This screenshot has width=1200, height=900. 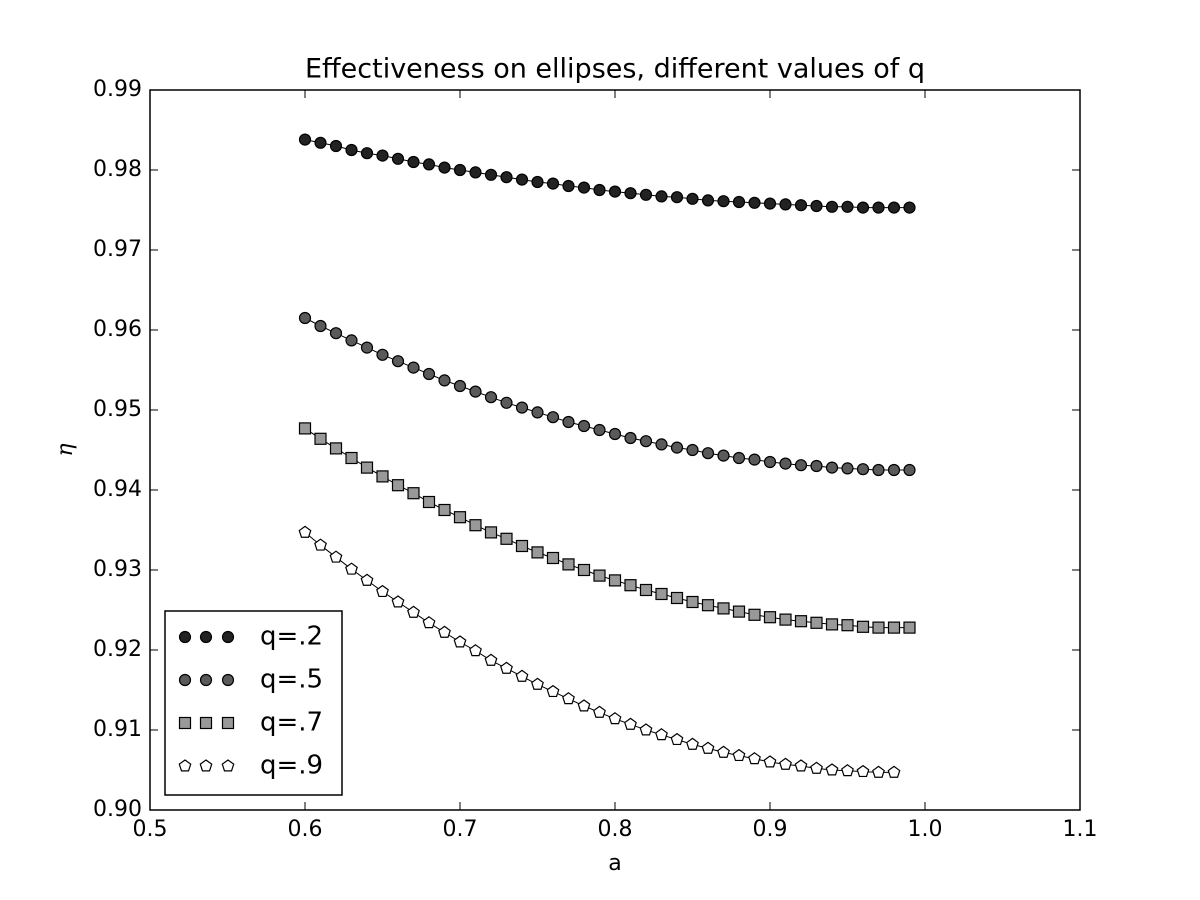 I want to click on series-line, so click(x=607, y=394).